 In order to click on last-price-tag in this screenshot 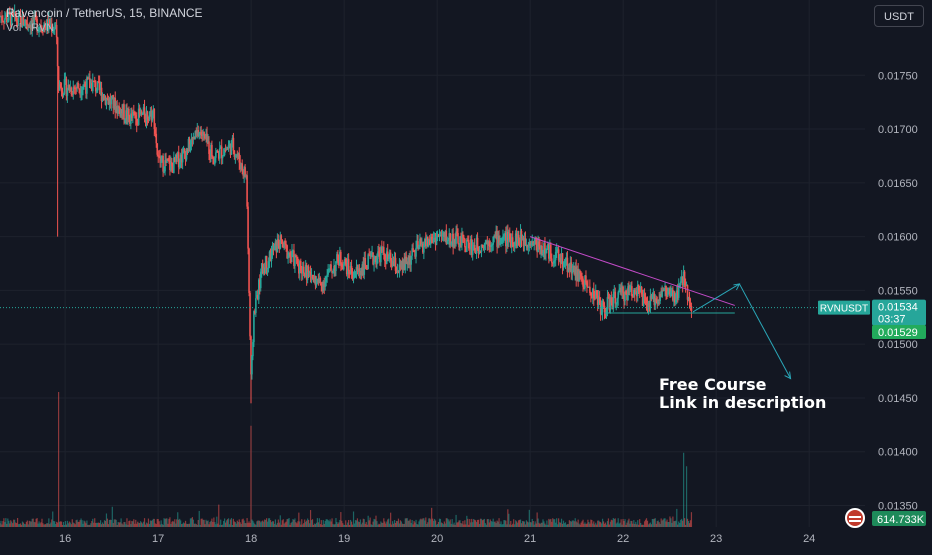, I will do `click(899, 312)`.